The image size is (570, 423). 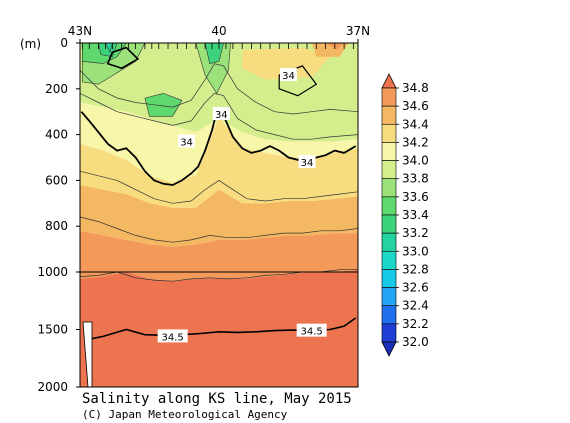 What do you see at coordinates (415, 233) in the screenshot?
I see `colorbar-label: 33.2` at bounding box center [415, 233].